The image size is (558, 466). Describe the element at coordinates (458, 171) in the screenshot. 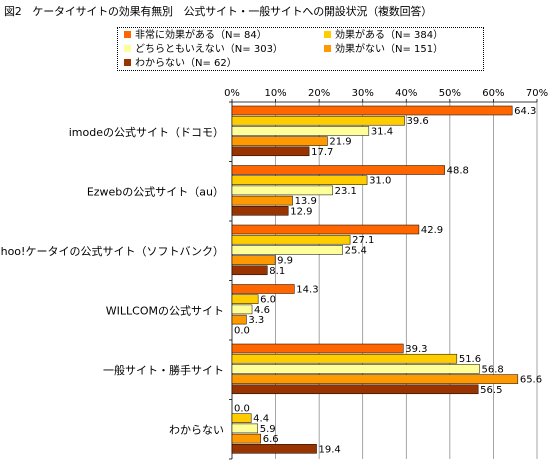

I see `data-label: 48.8` at that location.